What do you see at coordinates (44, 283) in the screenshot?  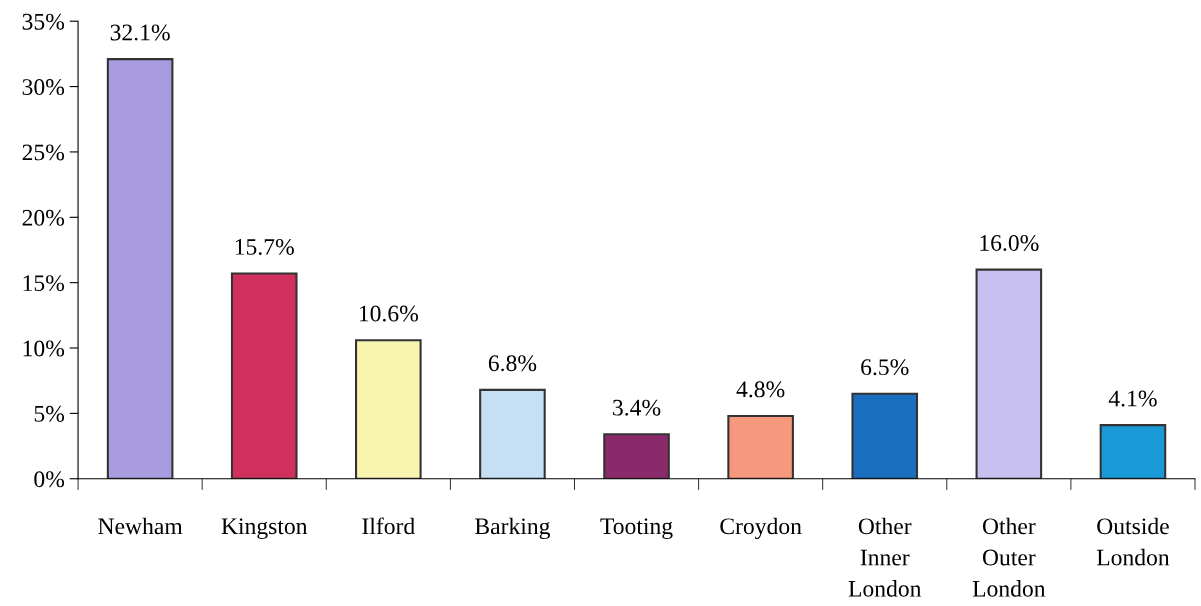 I see `y-tick-label: 15%` at bounding box center [44, 283].